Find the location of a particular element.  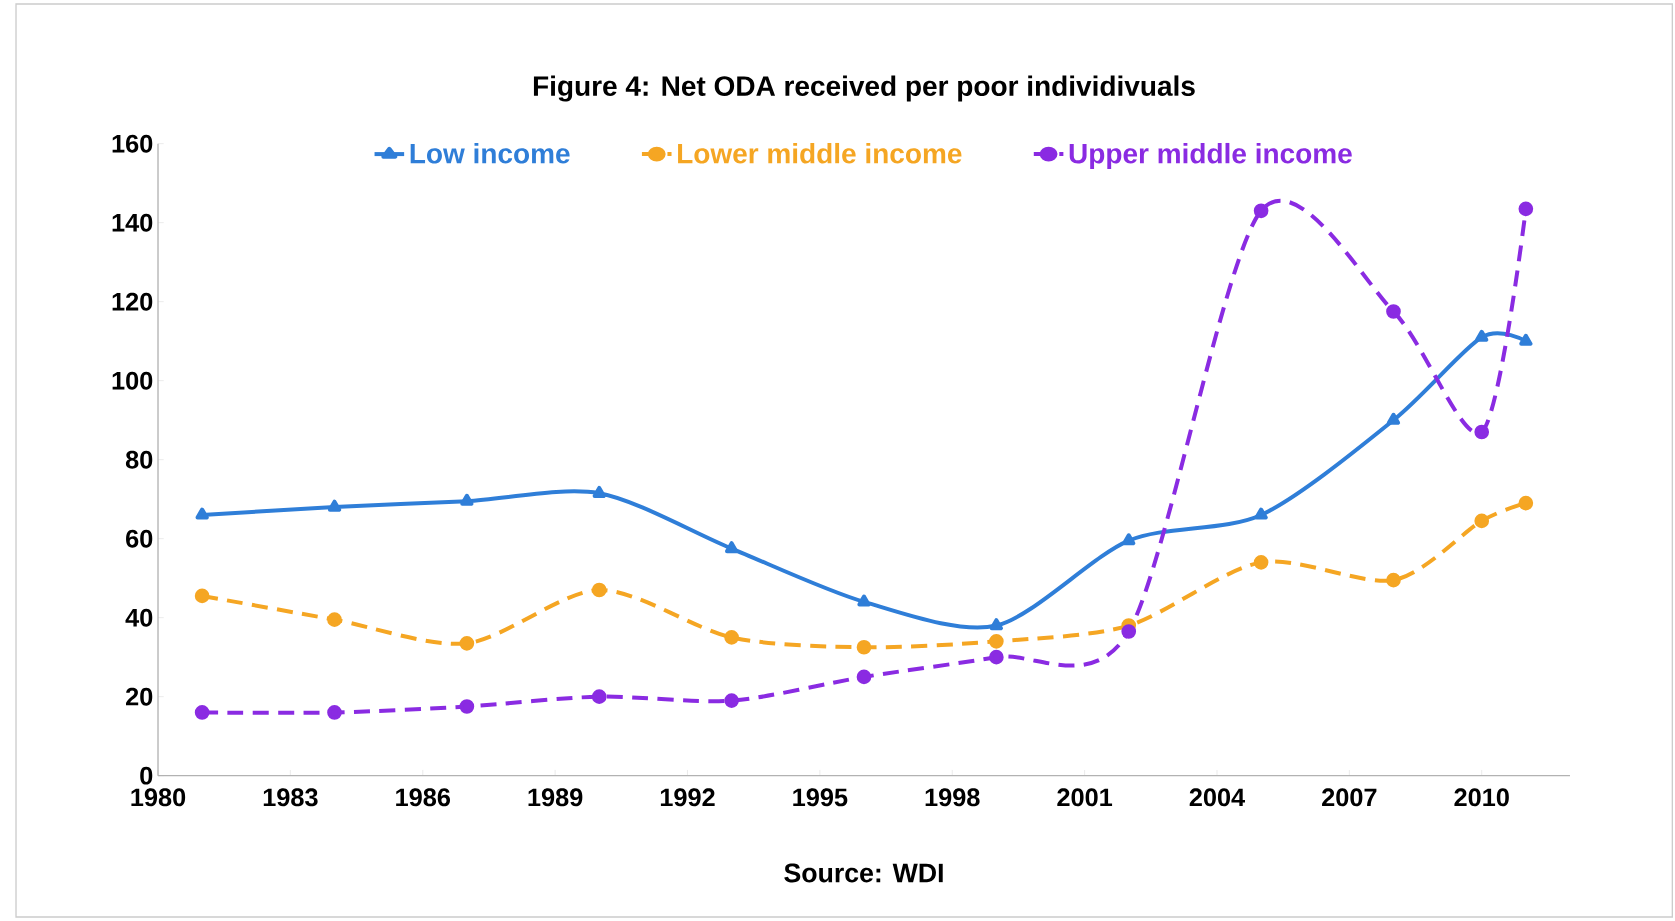

y-tick-label: 20 is located at coordinates (139, 696).